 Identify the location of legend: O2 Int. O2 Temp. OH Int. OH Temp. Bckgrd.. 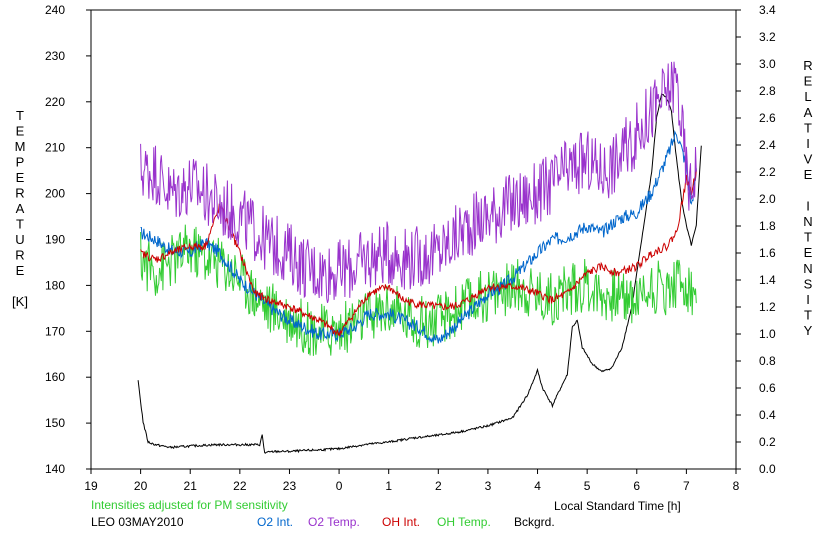
(406, 522).